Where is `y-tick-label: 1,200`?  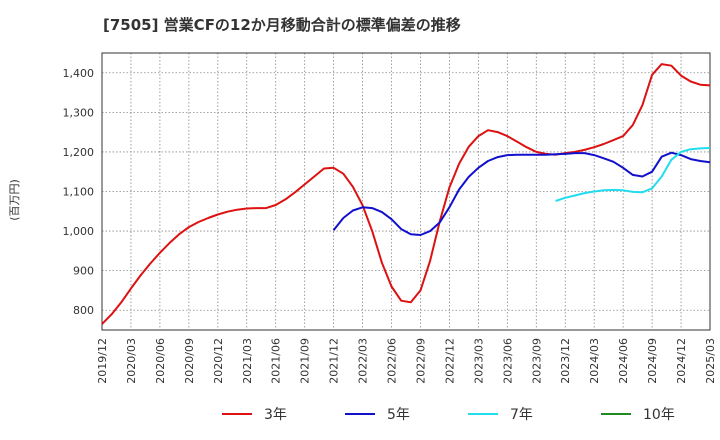 y-tick-label: 1,200 is located at coordinates (79, 152).